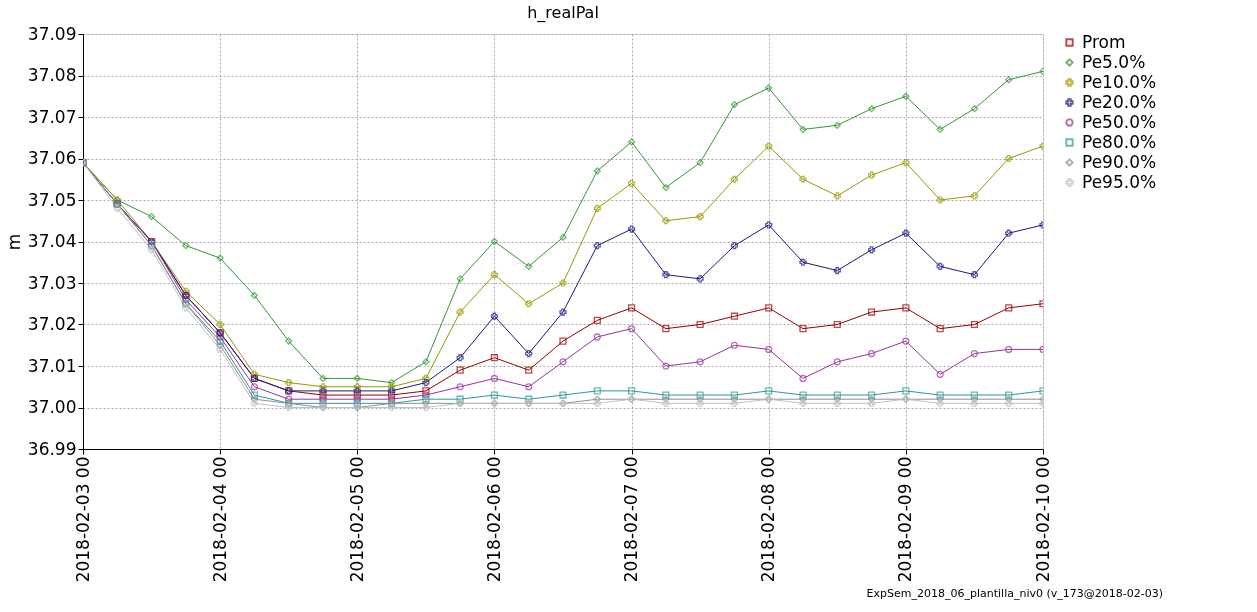  Describe the element at coordinates (219, 519) in the screenshot. I see `x-tick-label: 2018-02-04 00` at that location.